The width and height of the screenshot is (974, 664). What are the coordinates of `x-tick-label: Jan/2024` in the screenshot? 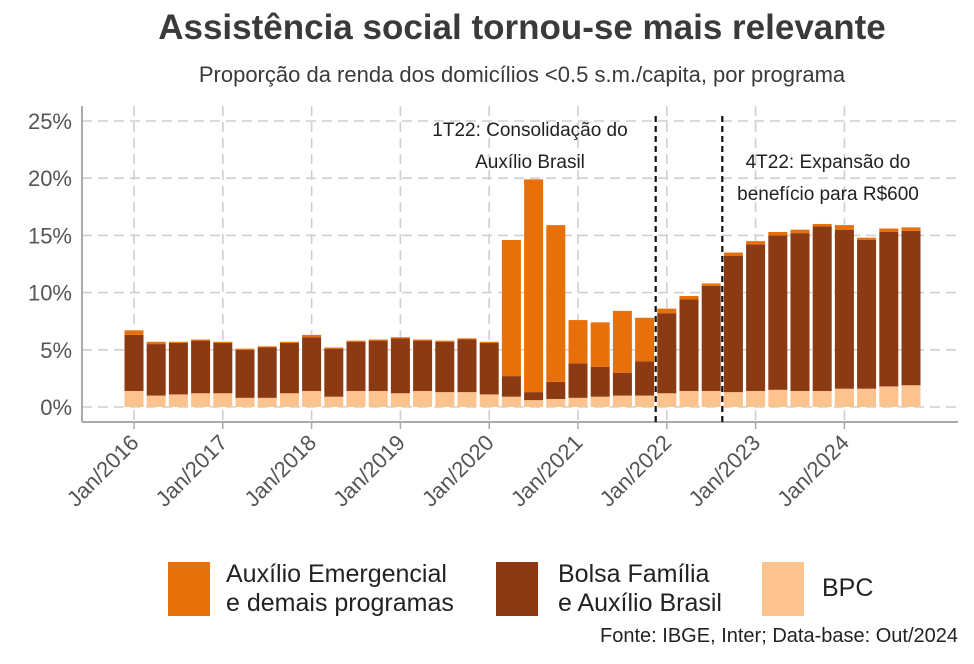 It's located at (813, 471).